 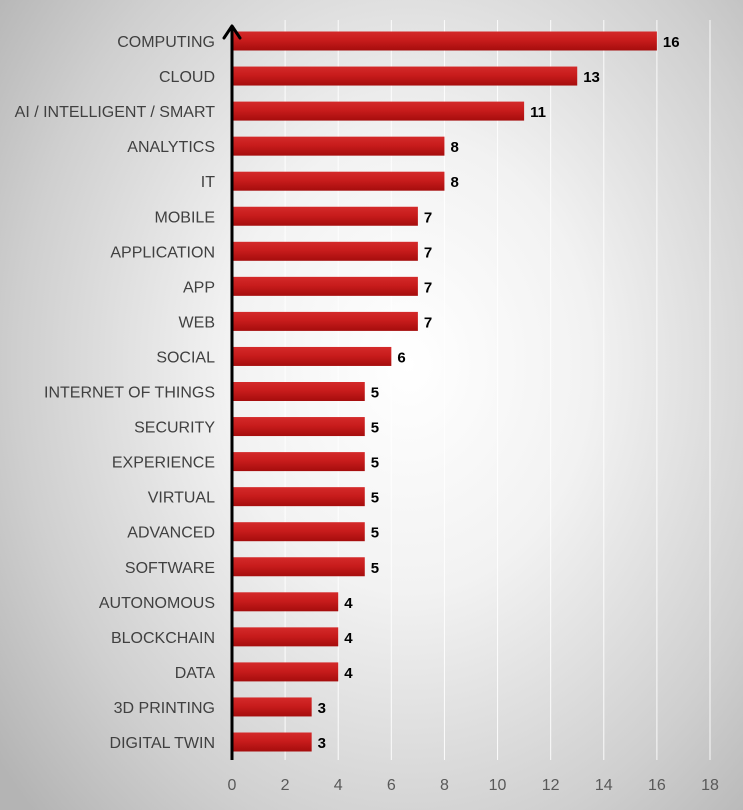 I want to click on category-label: BLOCKCHAIN, so click(x=163, y=638).